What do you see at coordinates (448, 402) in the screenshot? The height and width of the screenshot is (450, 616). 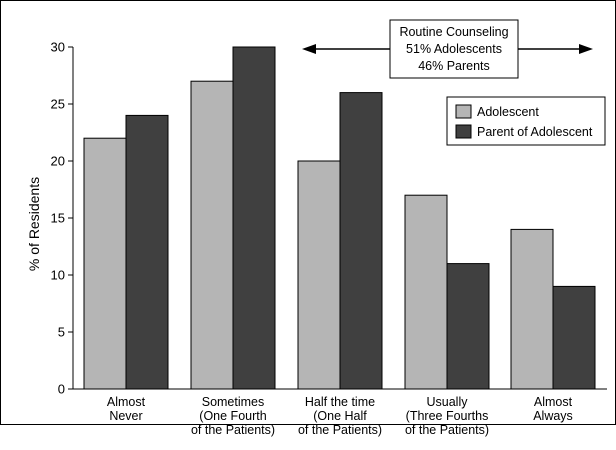 I see `x-tick-label: Usually` at bounding box center [448, 402].